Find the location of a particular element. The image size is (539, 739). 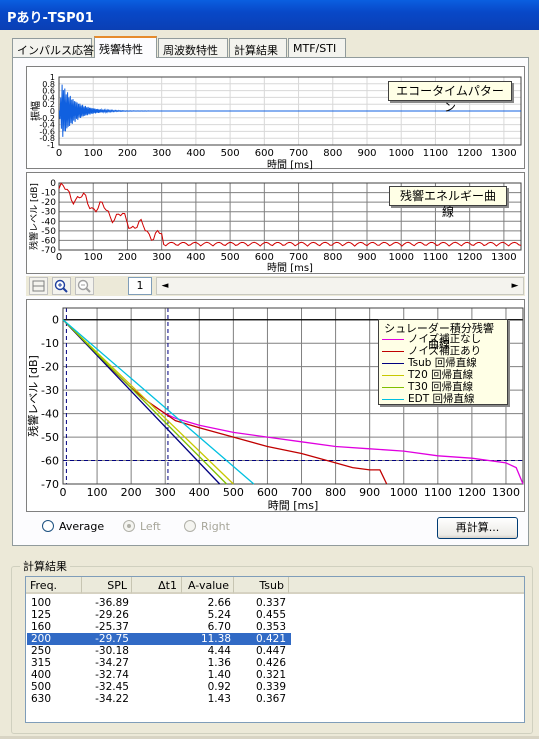

table-row: 160 -25.37 6.70 0.353 is located at coordinates (159, 627).